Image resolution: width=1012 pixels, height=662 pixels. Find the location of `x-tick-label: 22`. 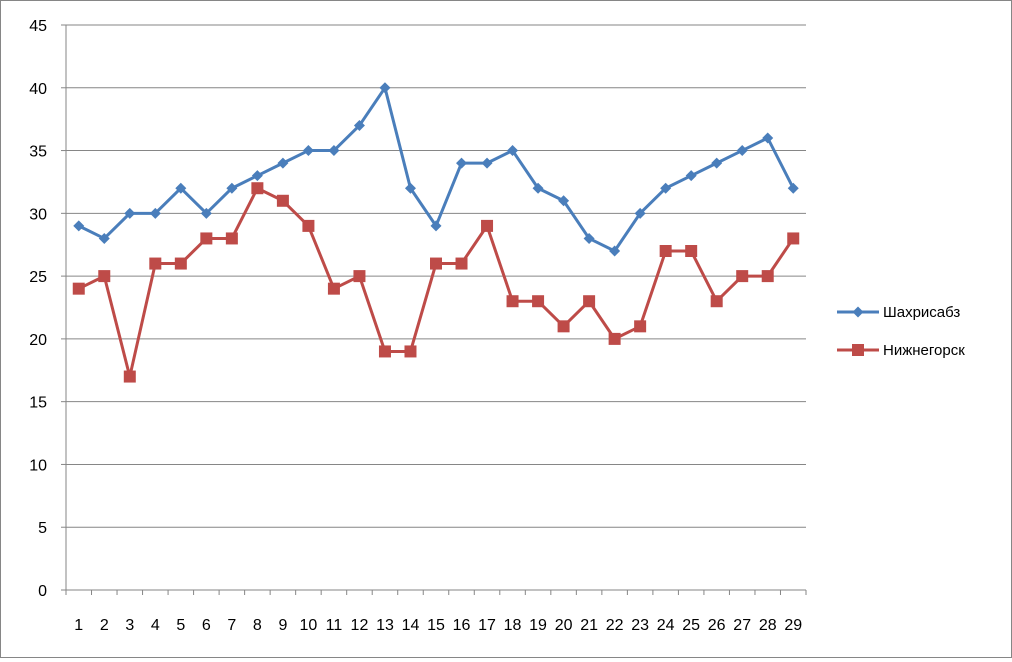

x-tick-label: 22 is located at coordinates (615, 625).